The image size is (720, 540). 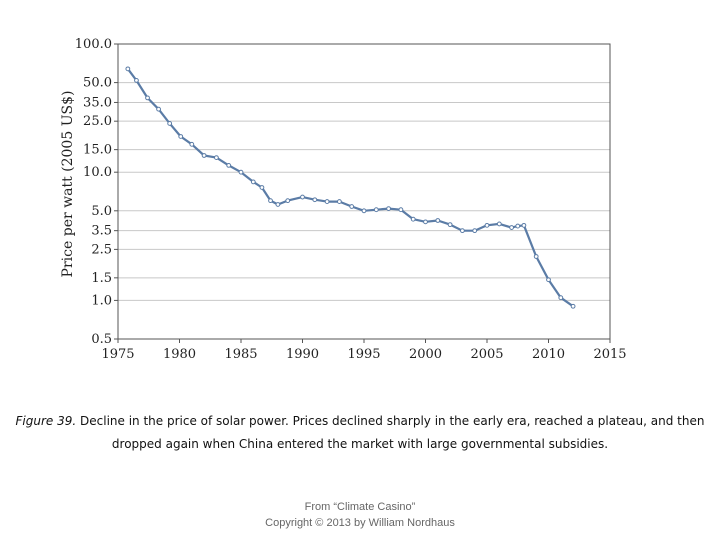 I want to click on x-tick-label: 2000, so click(x=425, y=354).